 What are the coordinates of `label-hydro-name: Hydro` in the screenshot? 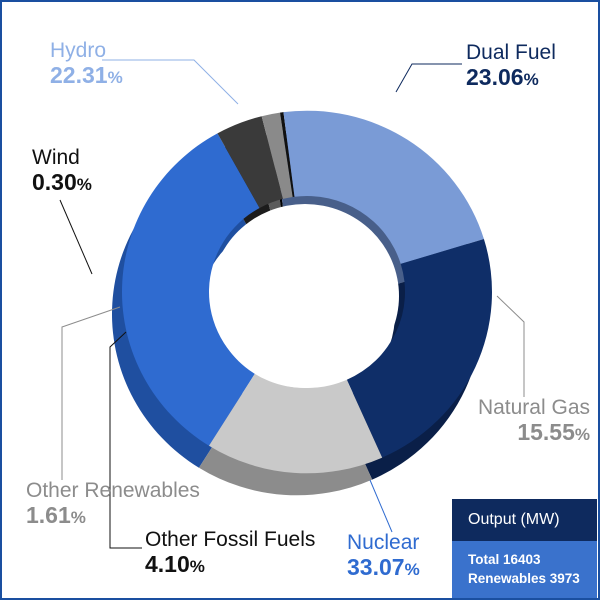 It's located at (78, 50).